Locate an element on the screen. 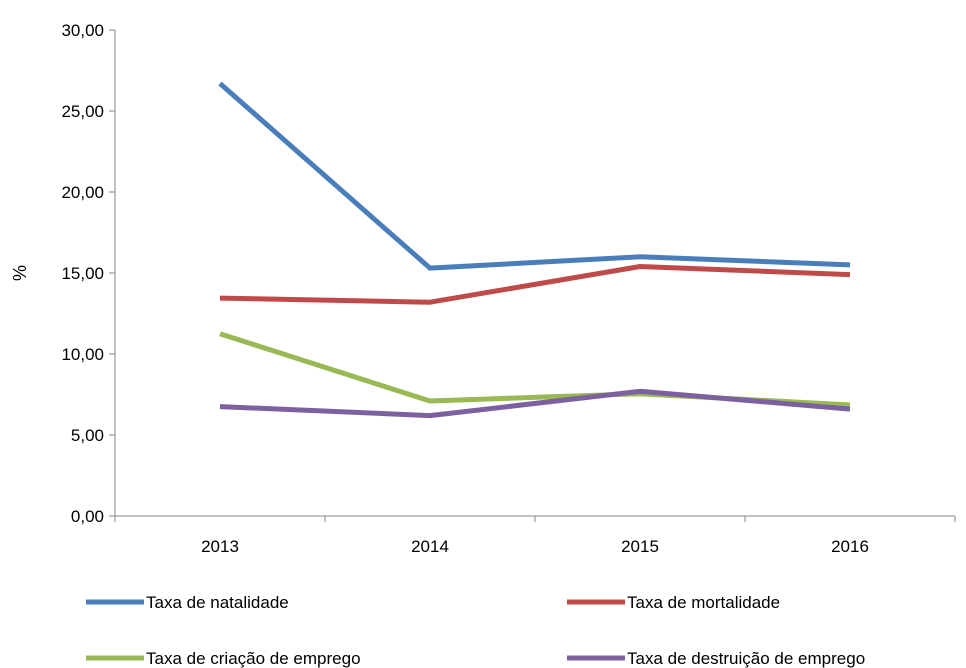 Image resolution: width=966 pixels, height=668 pixels. y-tick-label: 20,00 is located at coordinates (82, 192).